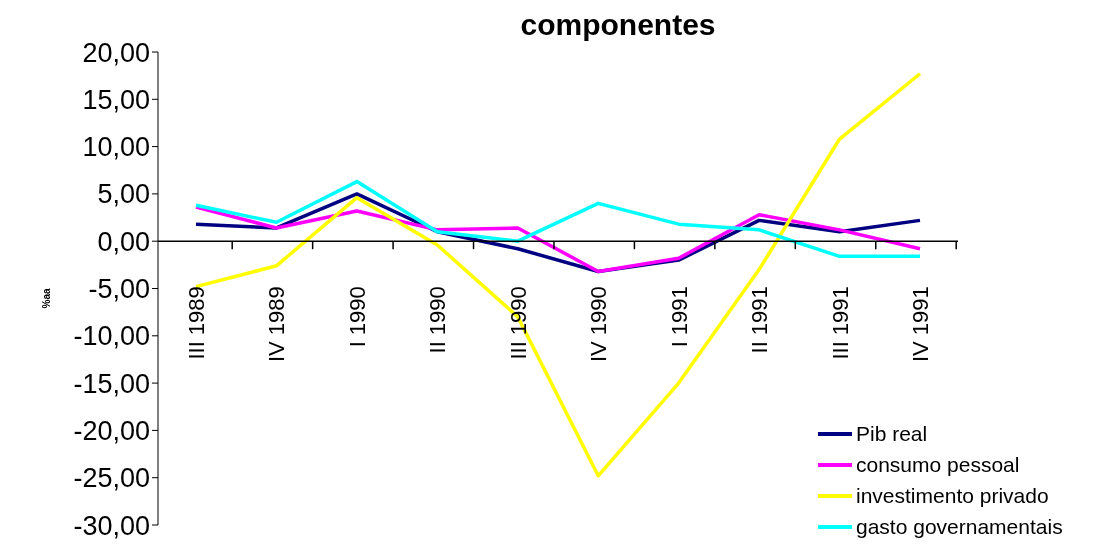 This screenshot has height=550, width=1111. Describe the element at coordinates (438, 320) in the screenshot. I see `x-tick-label: II 1990` at that location.